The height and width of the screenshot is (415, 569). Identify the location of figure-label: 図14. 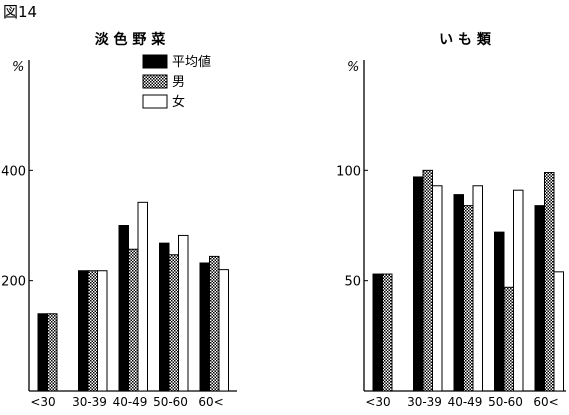
(20, 12).